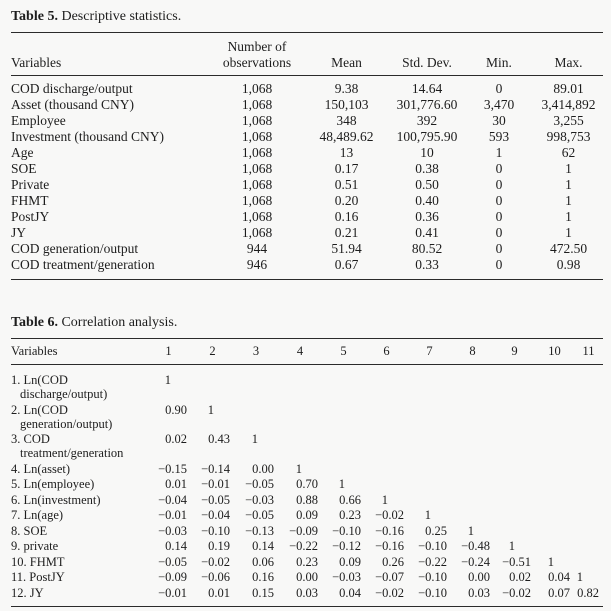  I want to click on cell-value: 0.66, so click(350, 499).